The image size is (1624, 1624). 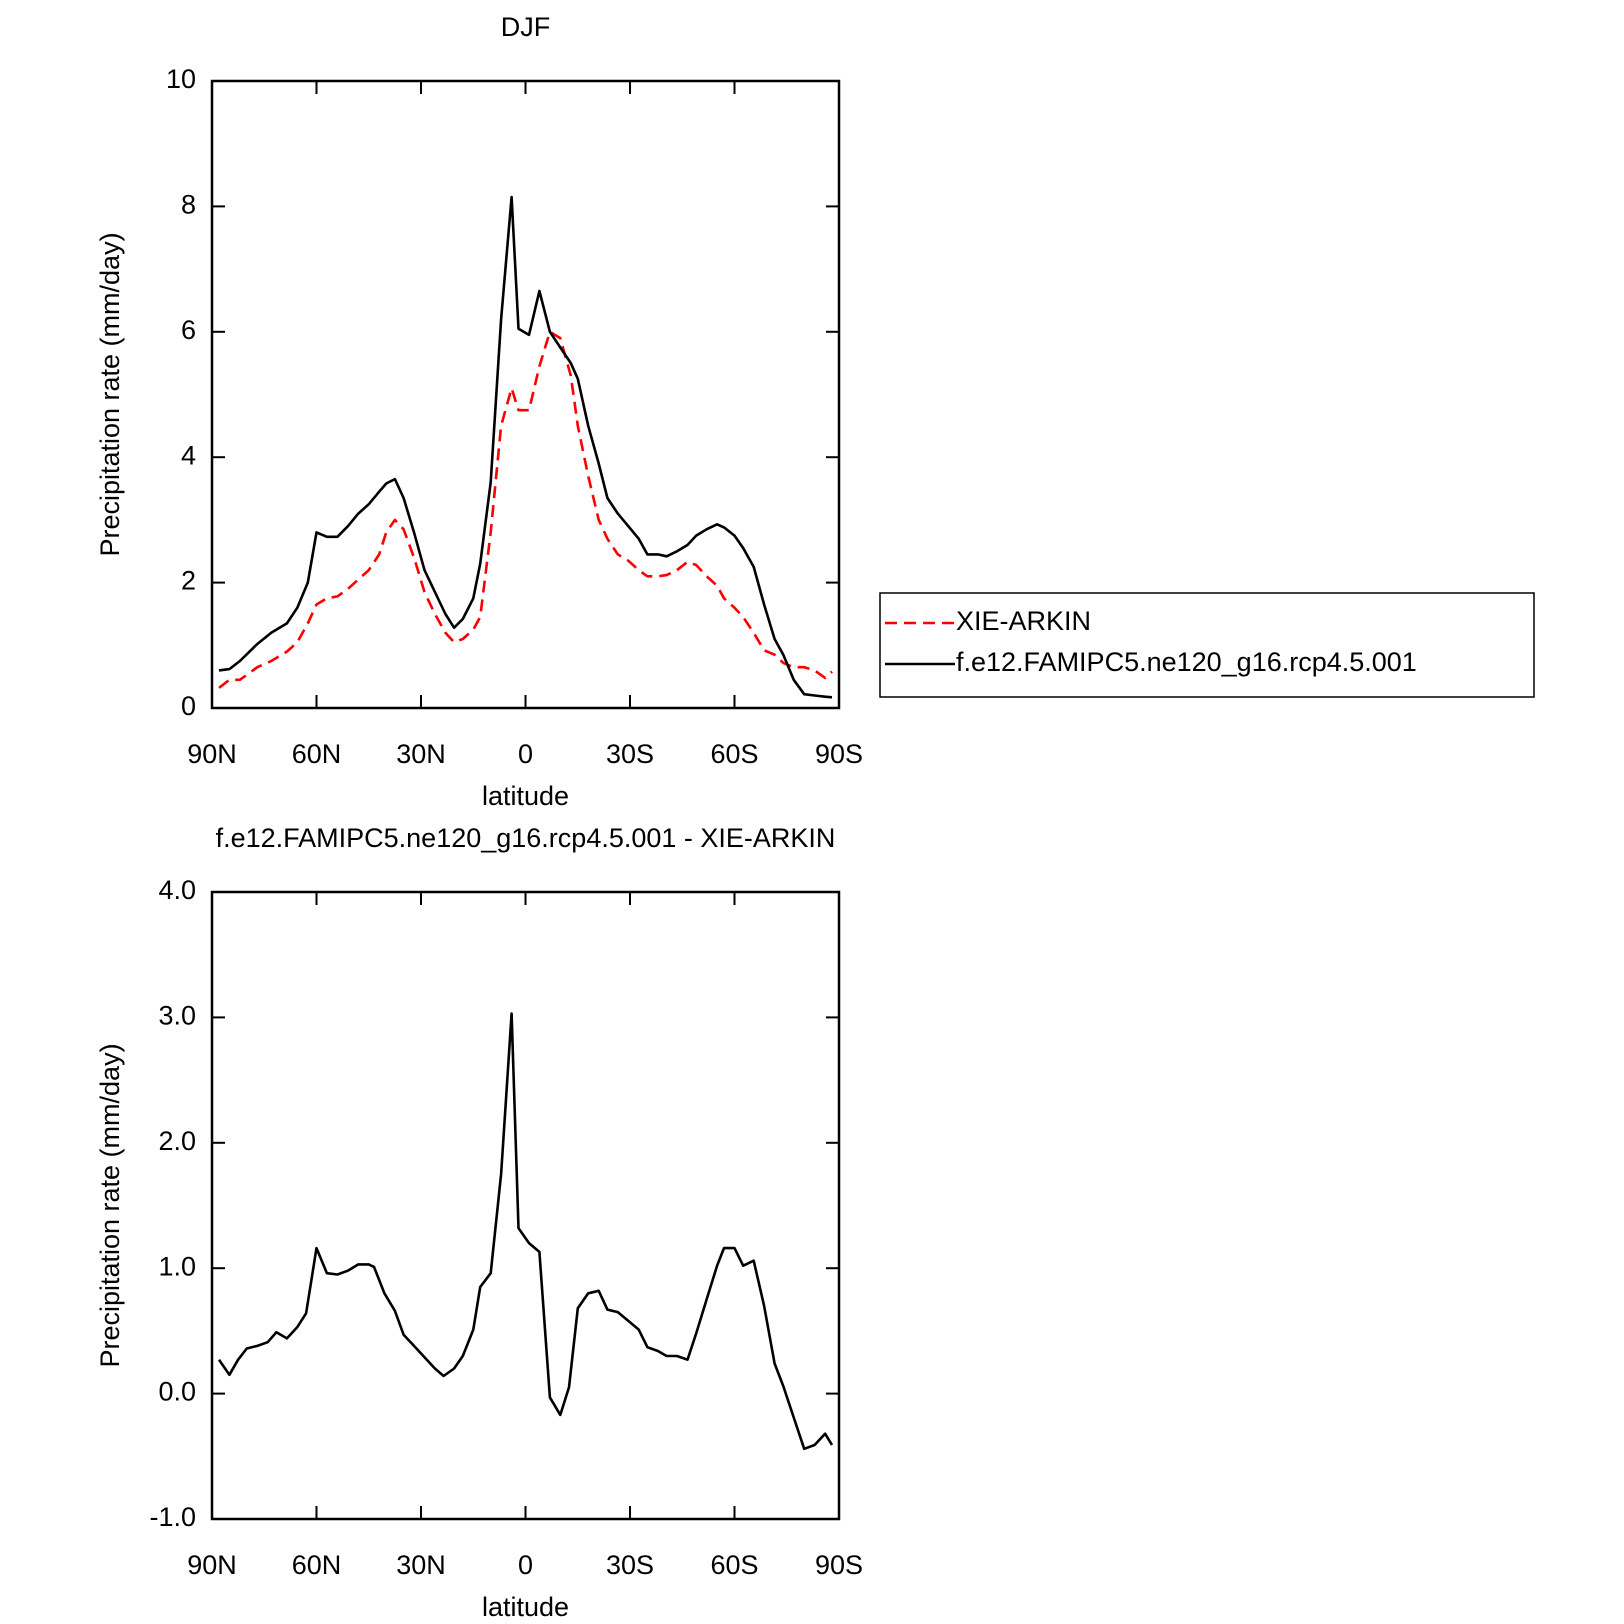 What do you see at coordinates (181, 79) in the screenshot?
I see `y-tick-label: 10` at bounding box center [181, 79].